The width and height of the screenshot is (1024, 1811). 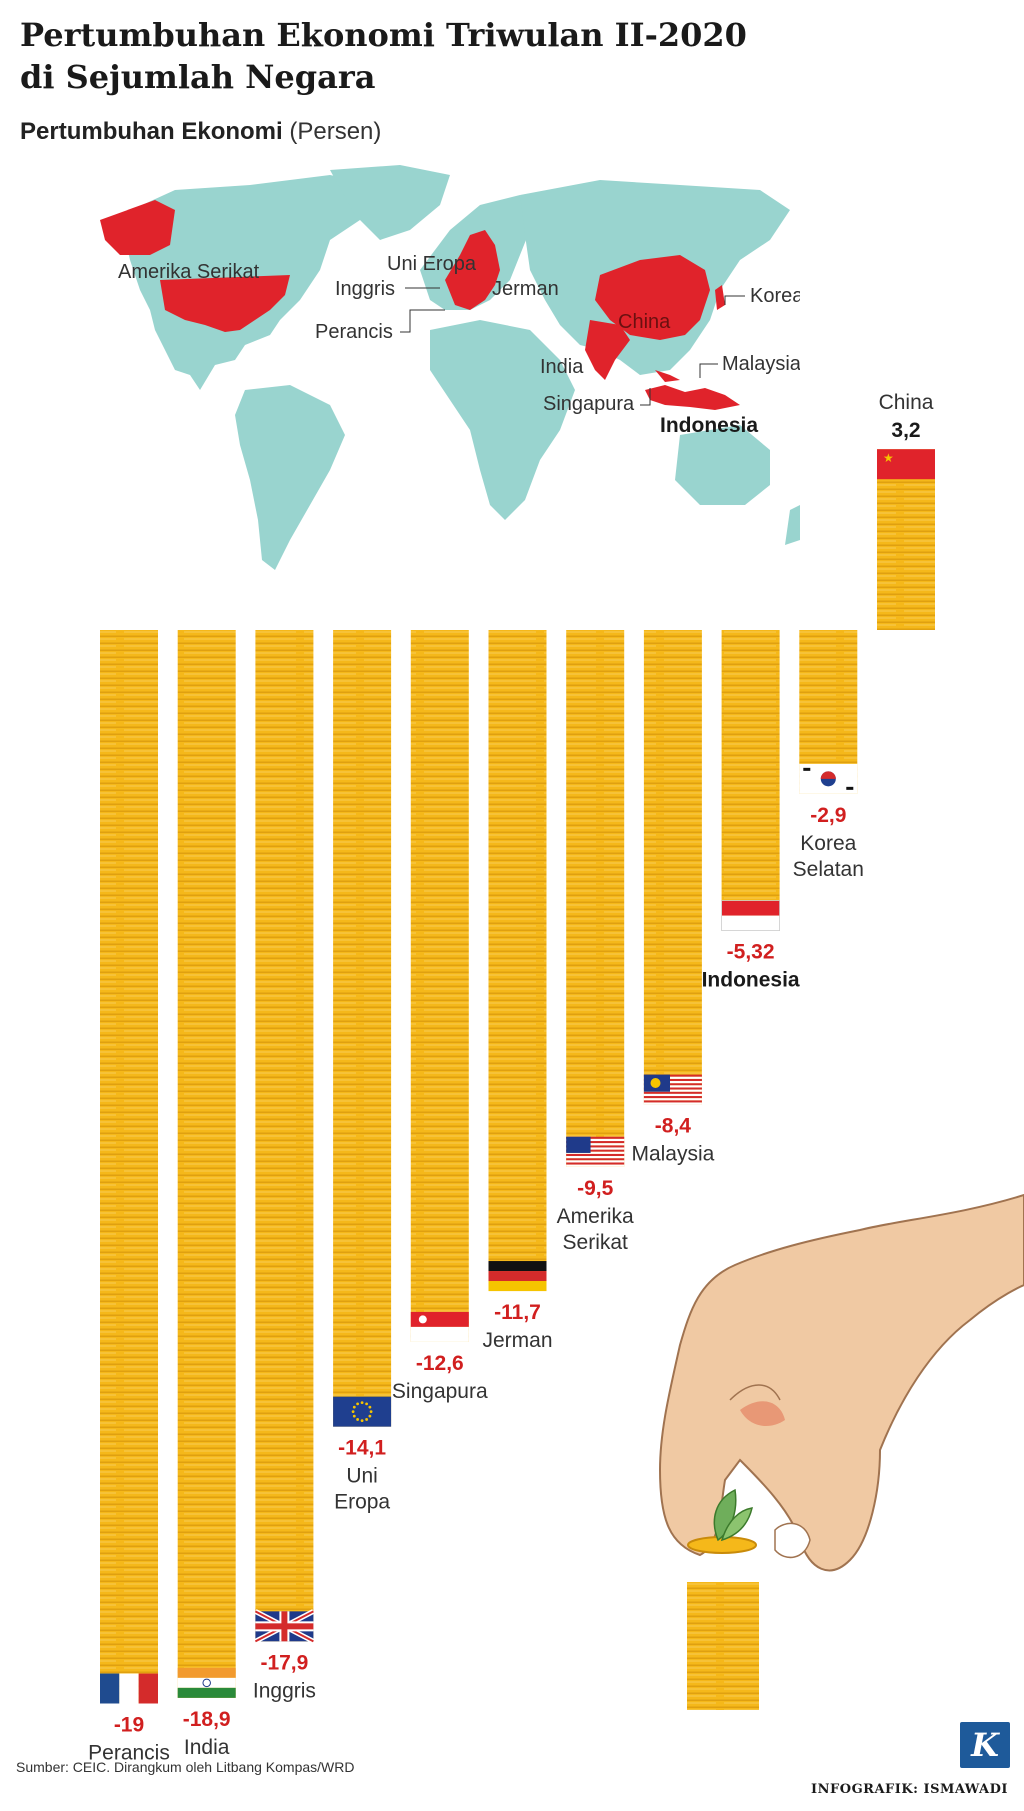 I want to click on indonesia-flag-icon, so click(x=750, y=915).